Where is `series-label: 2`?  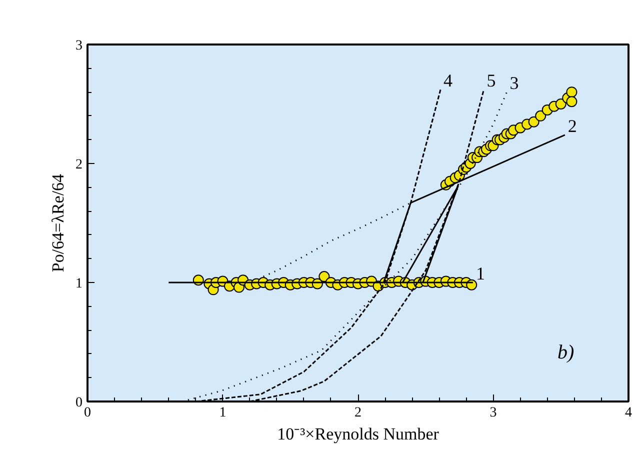
series-label: 2 is located at coordinates (572, 126).